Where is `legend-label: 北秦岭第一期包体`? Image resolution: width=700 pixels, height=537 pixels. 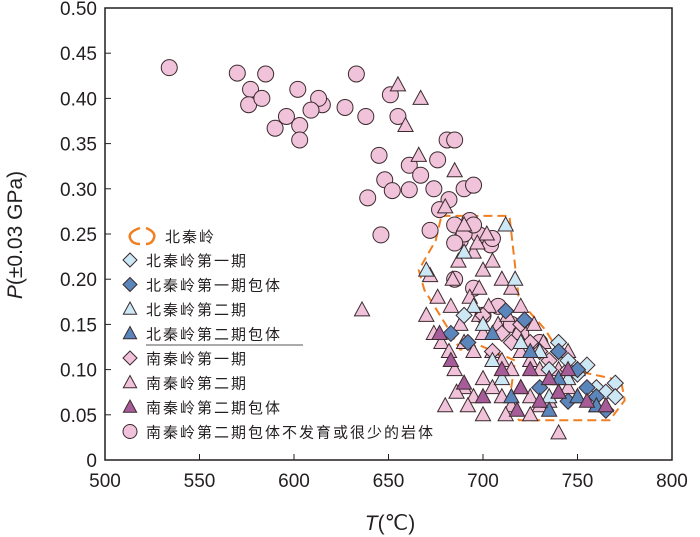 legend-label: 北秦岭第一期包体 is located at coordinates (214, 286).